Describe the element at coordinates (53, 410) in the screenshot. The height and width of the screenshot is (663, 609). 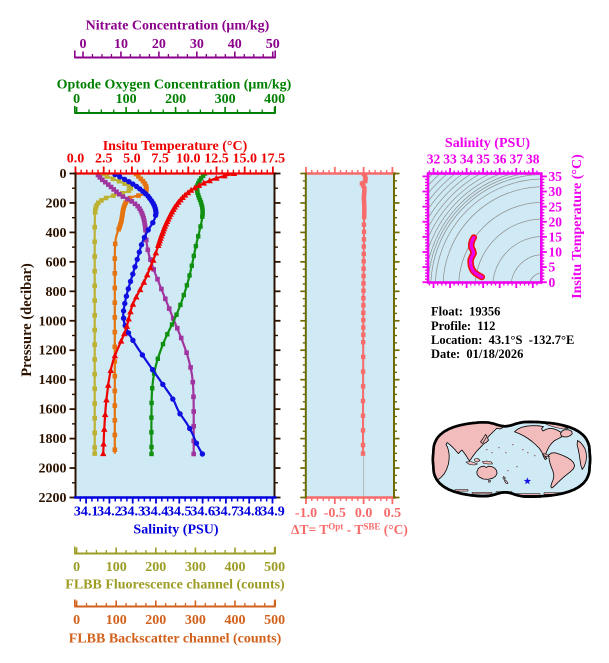
I see `svg-text: 1600` at that location.